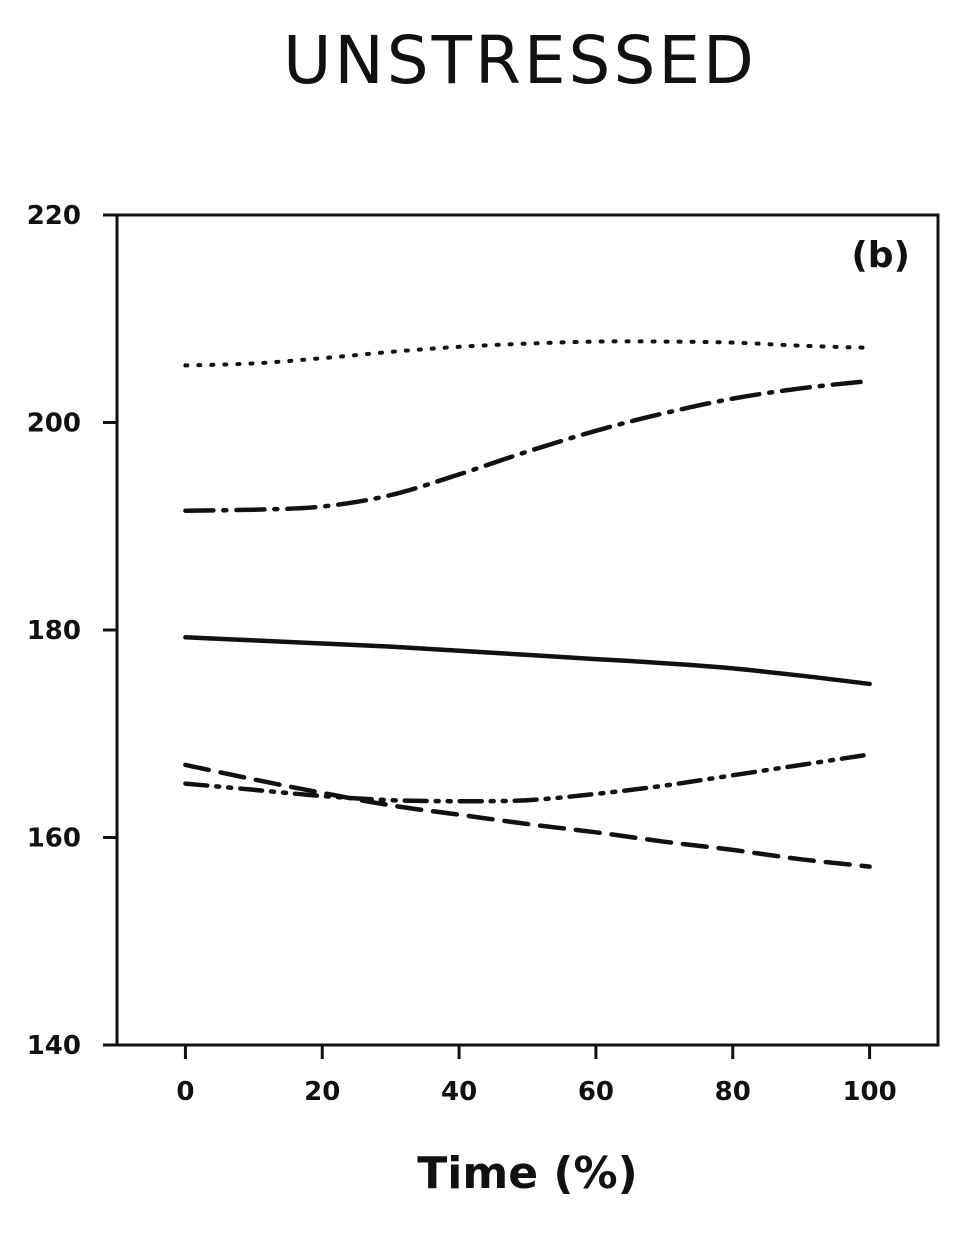 The width and height of the screenshot is (970, 1258). What do you see at coordinates (527, 1173) in the screenshot?
I see `x-axis-label: Time (%)` at bounding box center [527, 1173].